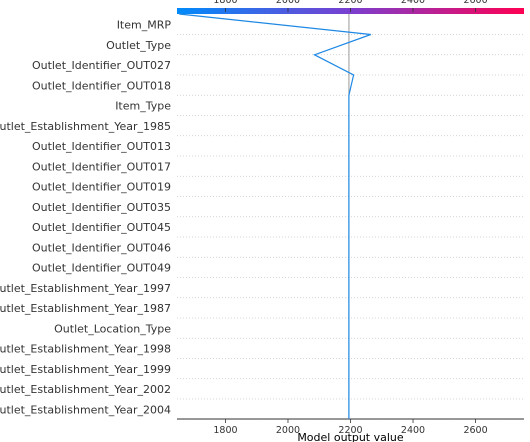 Image resolution: width=530 pixels, height=442 pixels. I want to click on feature-label: Outlet_Location_Type, so click(112, 328).